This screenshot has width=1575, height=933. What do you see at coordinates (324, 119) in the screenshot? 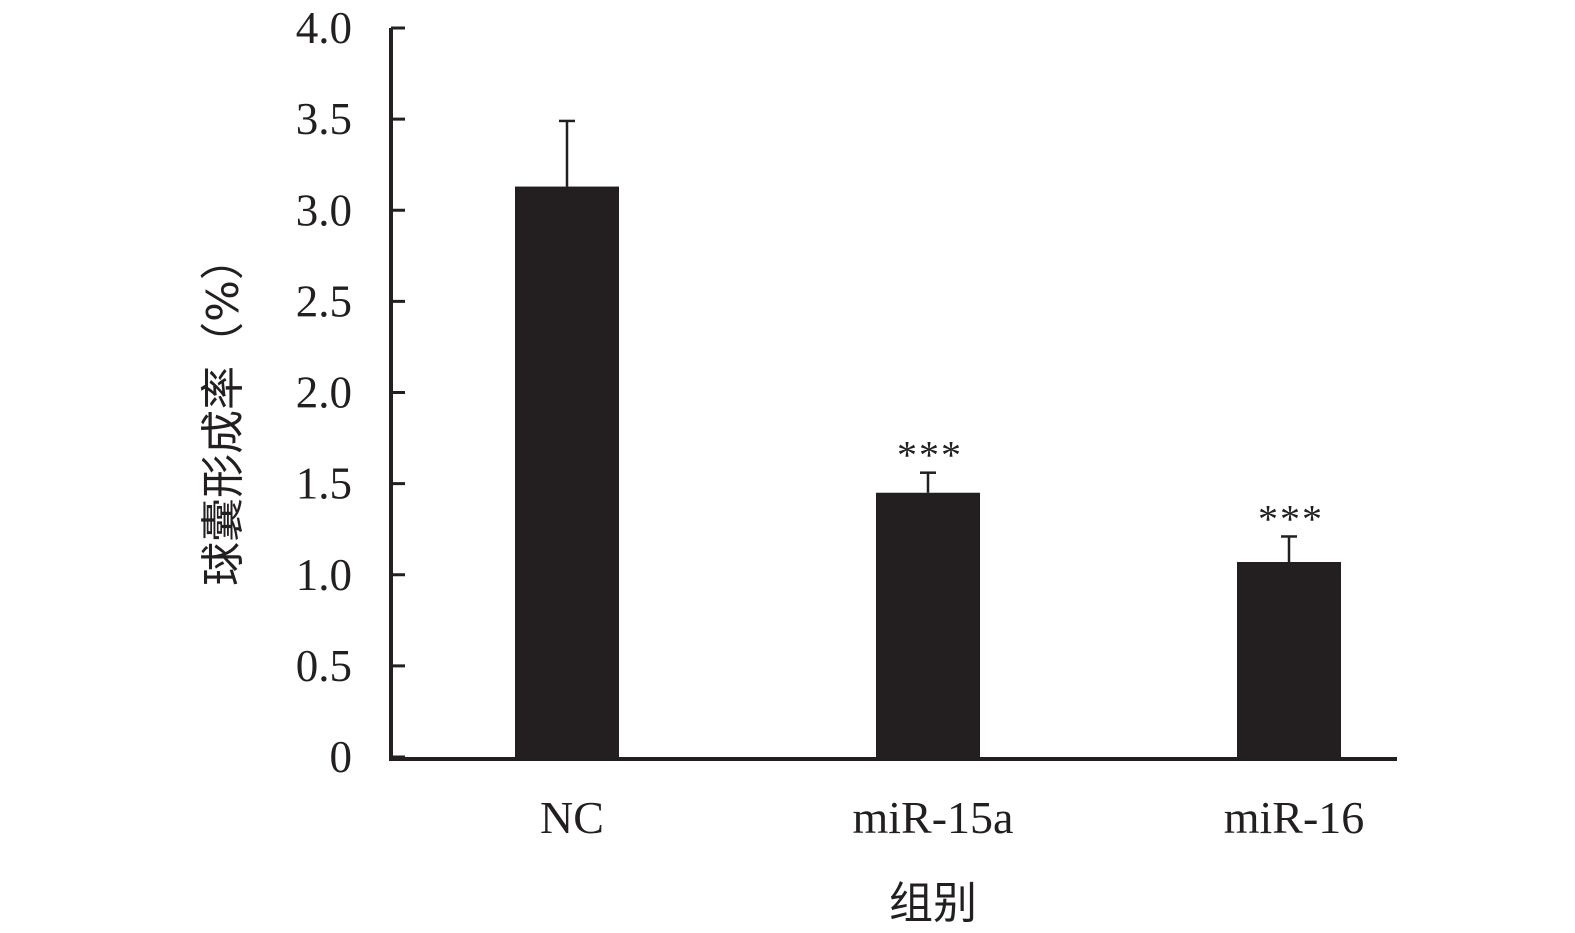
I see `y-tick-label: 3.5` at bounding box center [324, 119].